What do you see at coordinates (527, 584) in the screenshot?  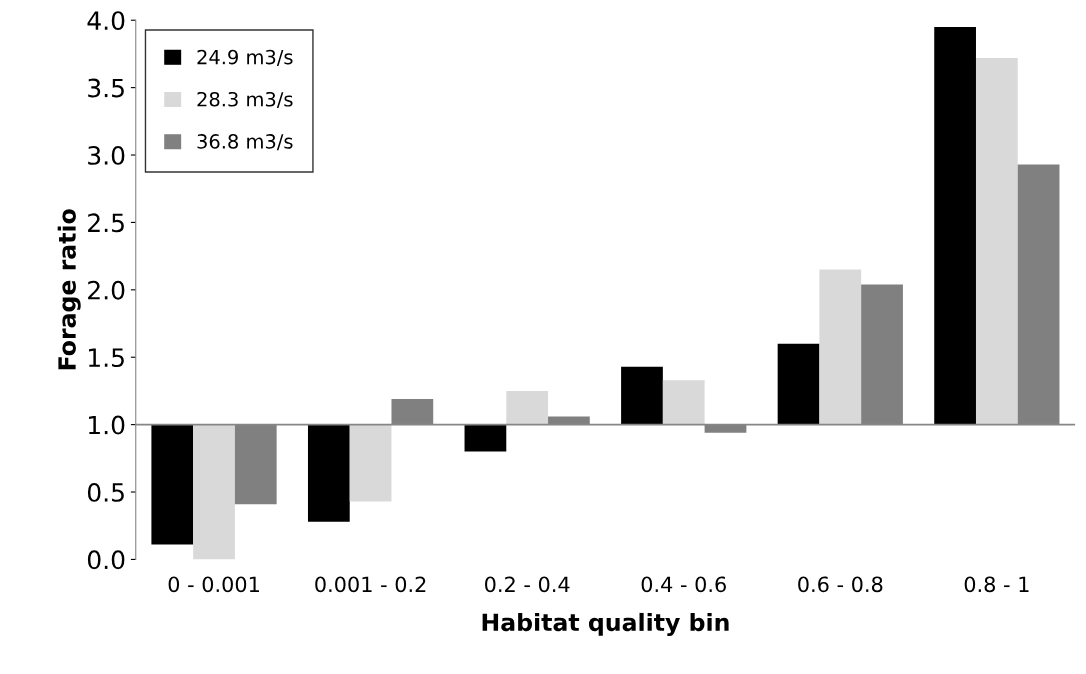 I see `x-tick-label: 0.2 - 0.4` at bounding box center [527, 584].